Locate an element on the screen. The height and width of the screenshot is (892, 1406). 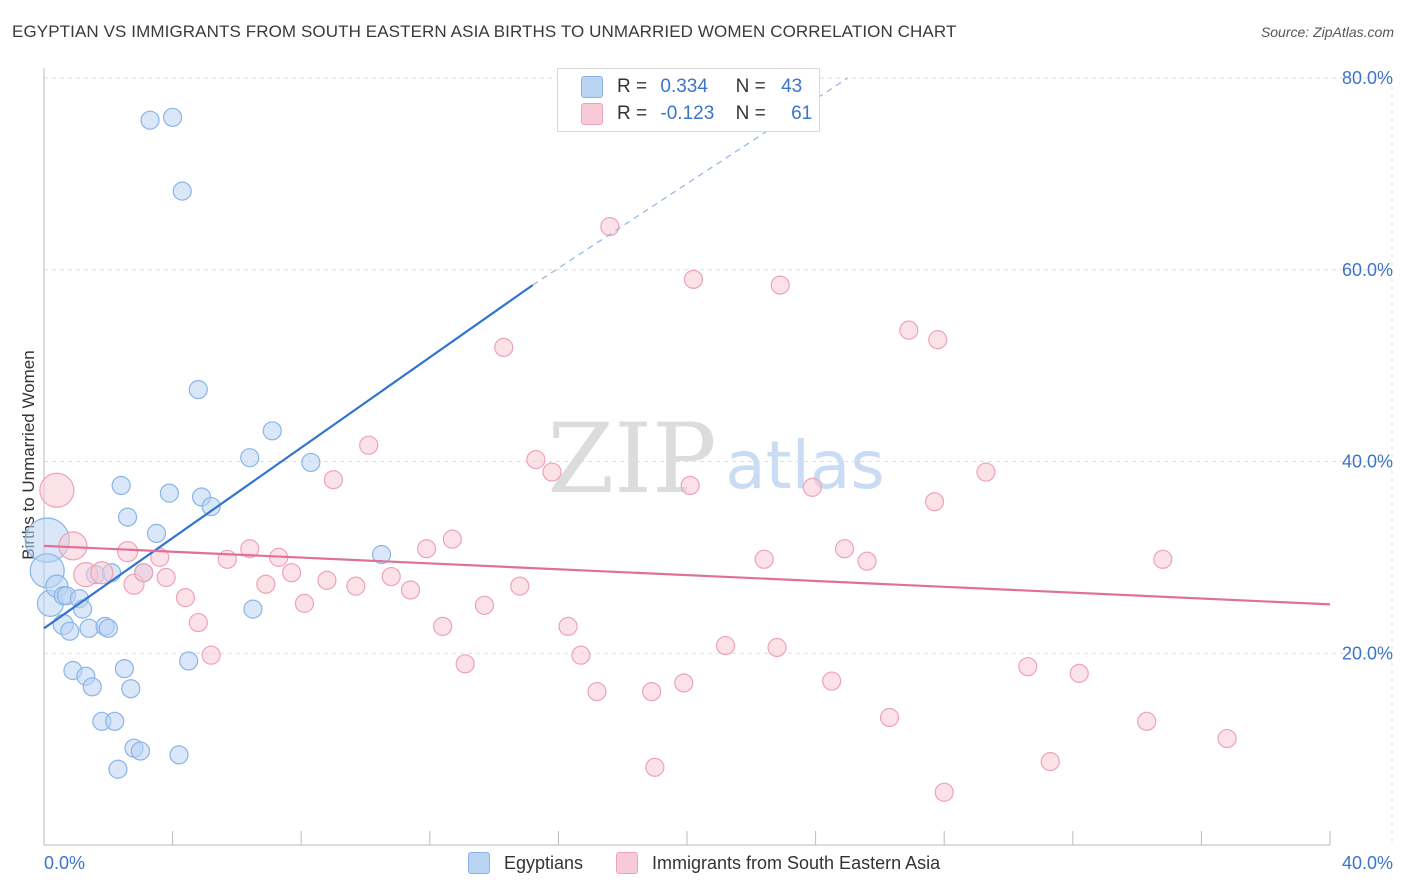
x-tick-label-min: 0.0% is located at coordinates (64, 863).